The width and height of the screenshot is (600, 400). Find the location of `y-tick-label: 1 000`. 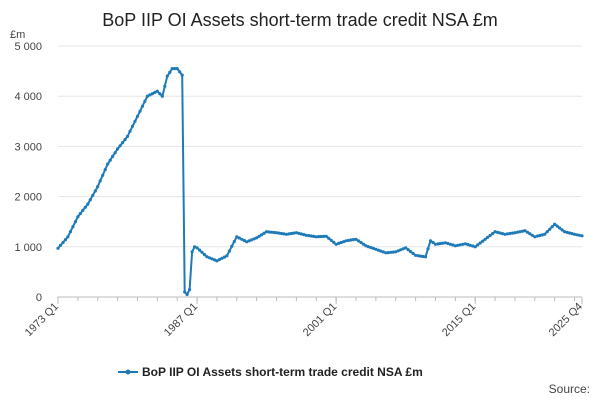

y-tick-label: 1 000 is located at coordinates (28, 248).